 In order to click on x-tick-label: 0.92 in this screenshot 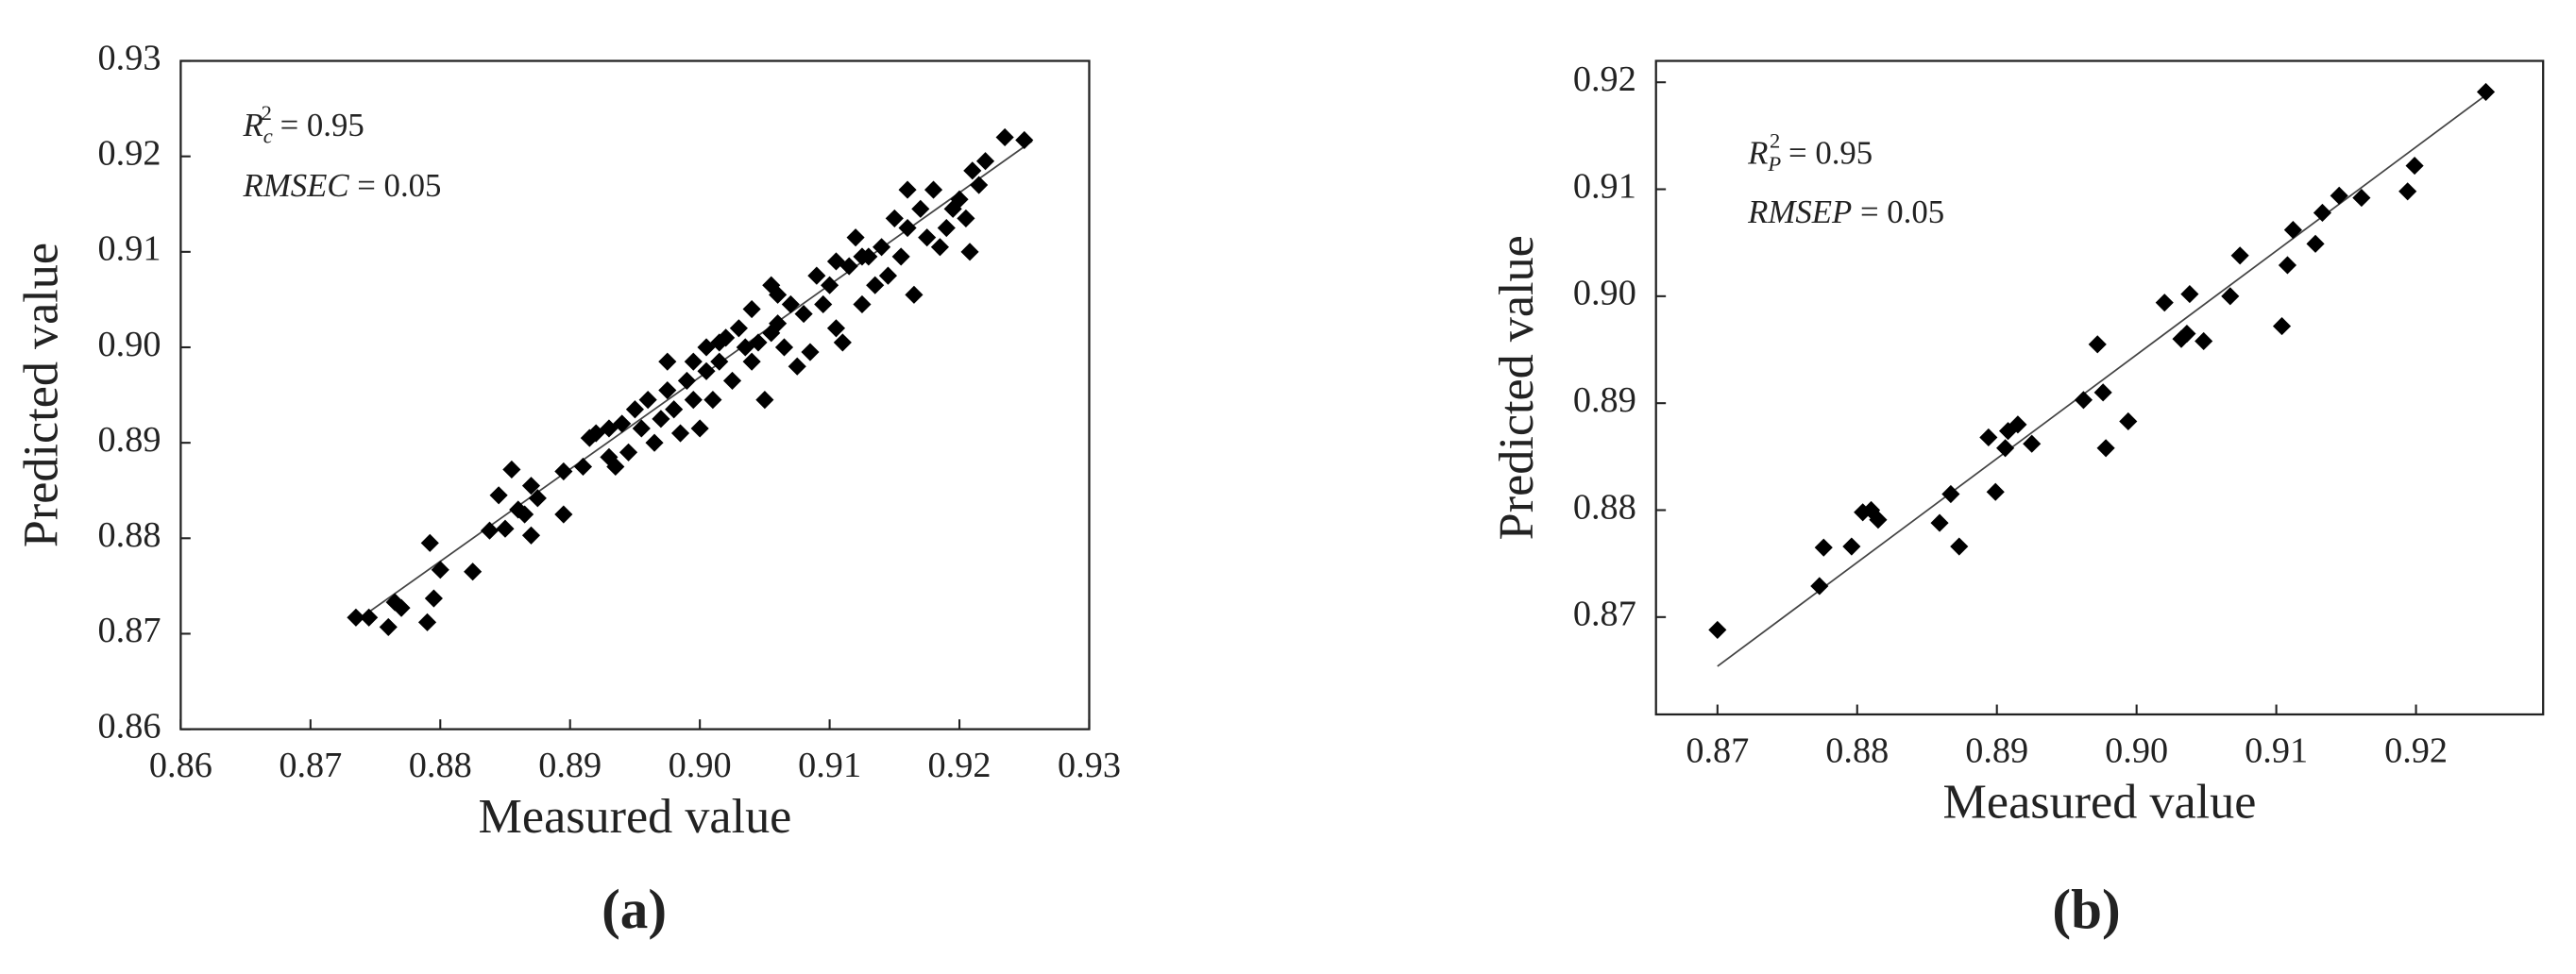, I will do `click(959, 765)`.